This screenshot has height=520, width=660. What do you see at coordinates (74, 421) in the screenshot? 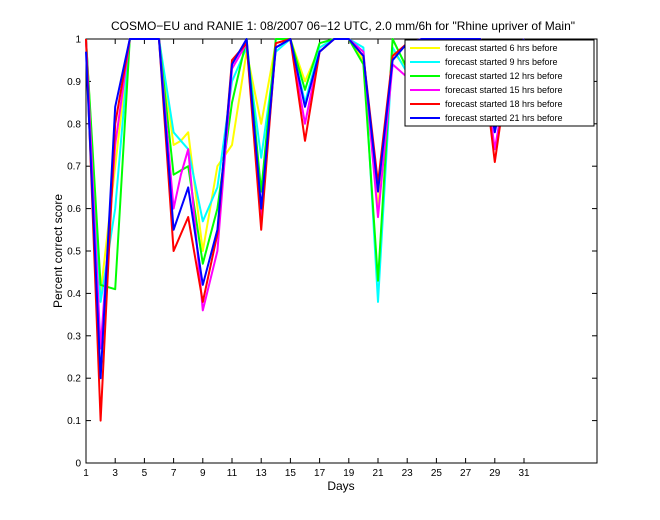
I see `y-tick-label: 0.1` at bounding box center [74, 421].